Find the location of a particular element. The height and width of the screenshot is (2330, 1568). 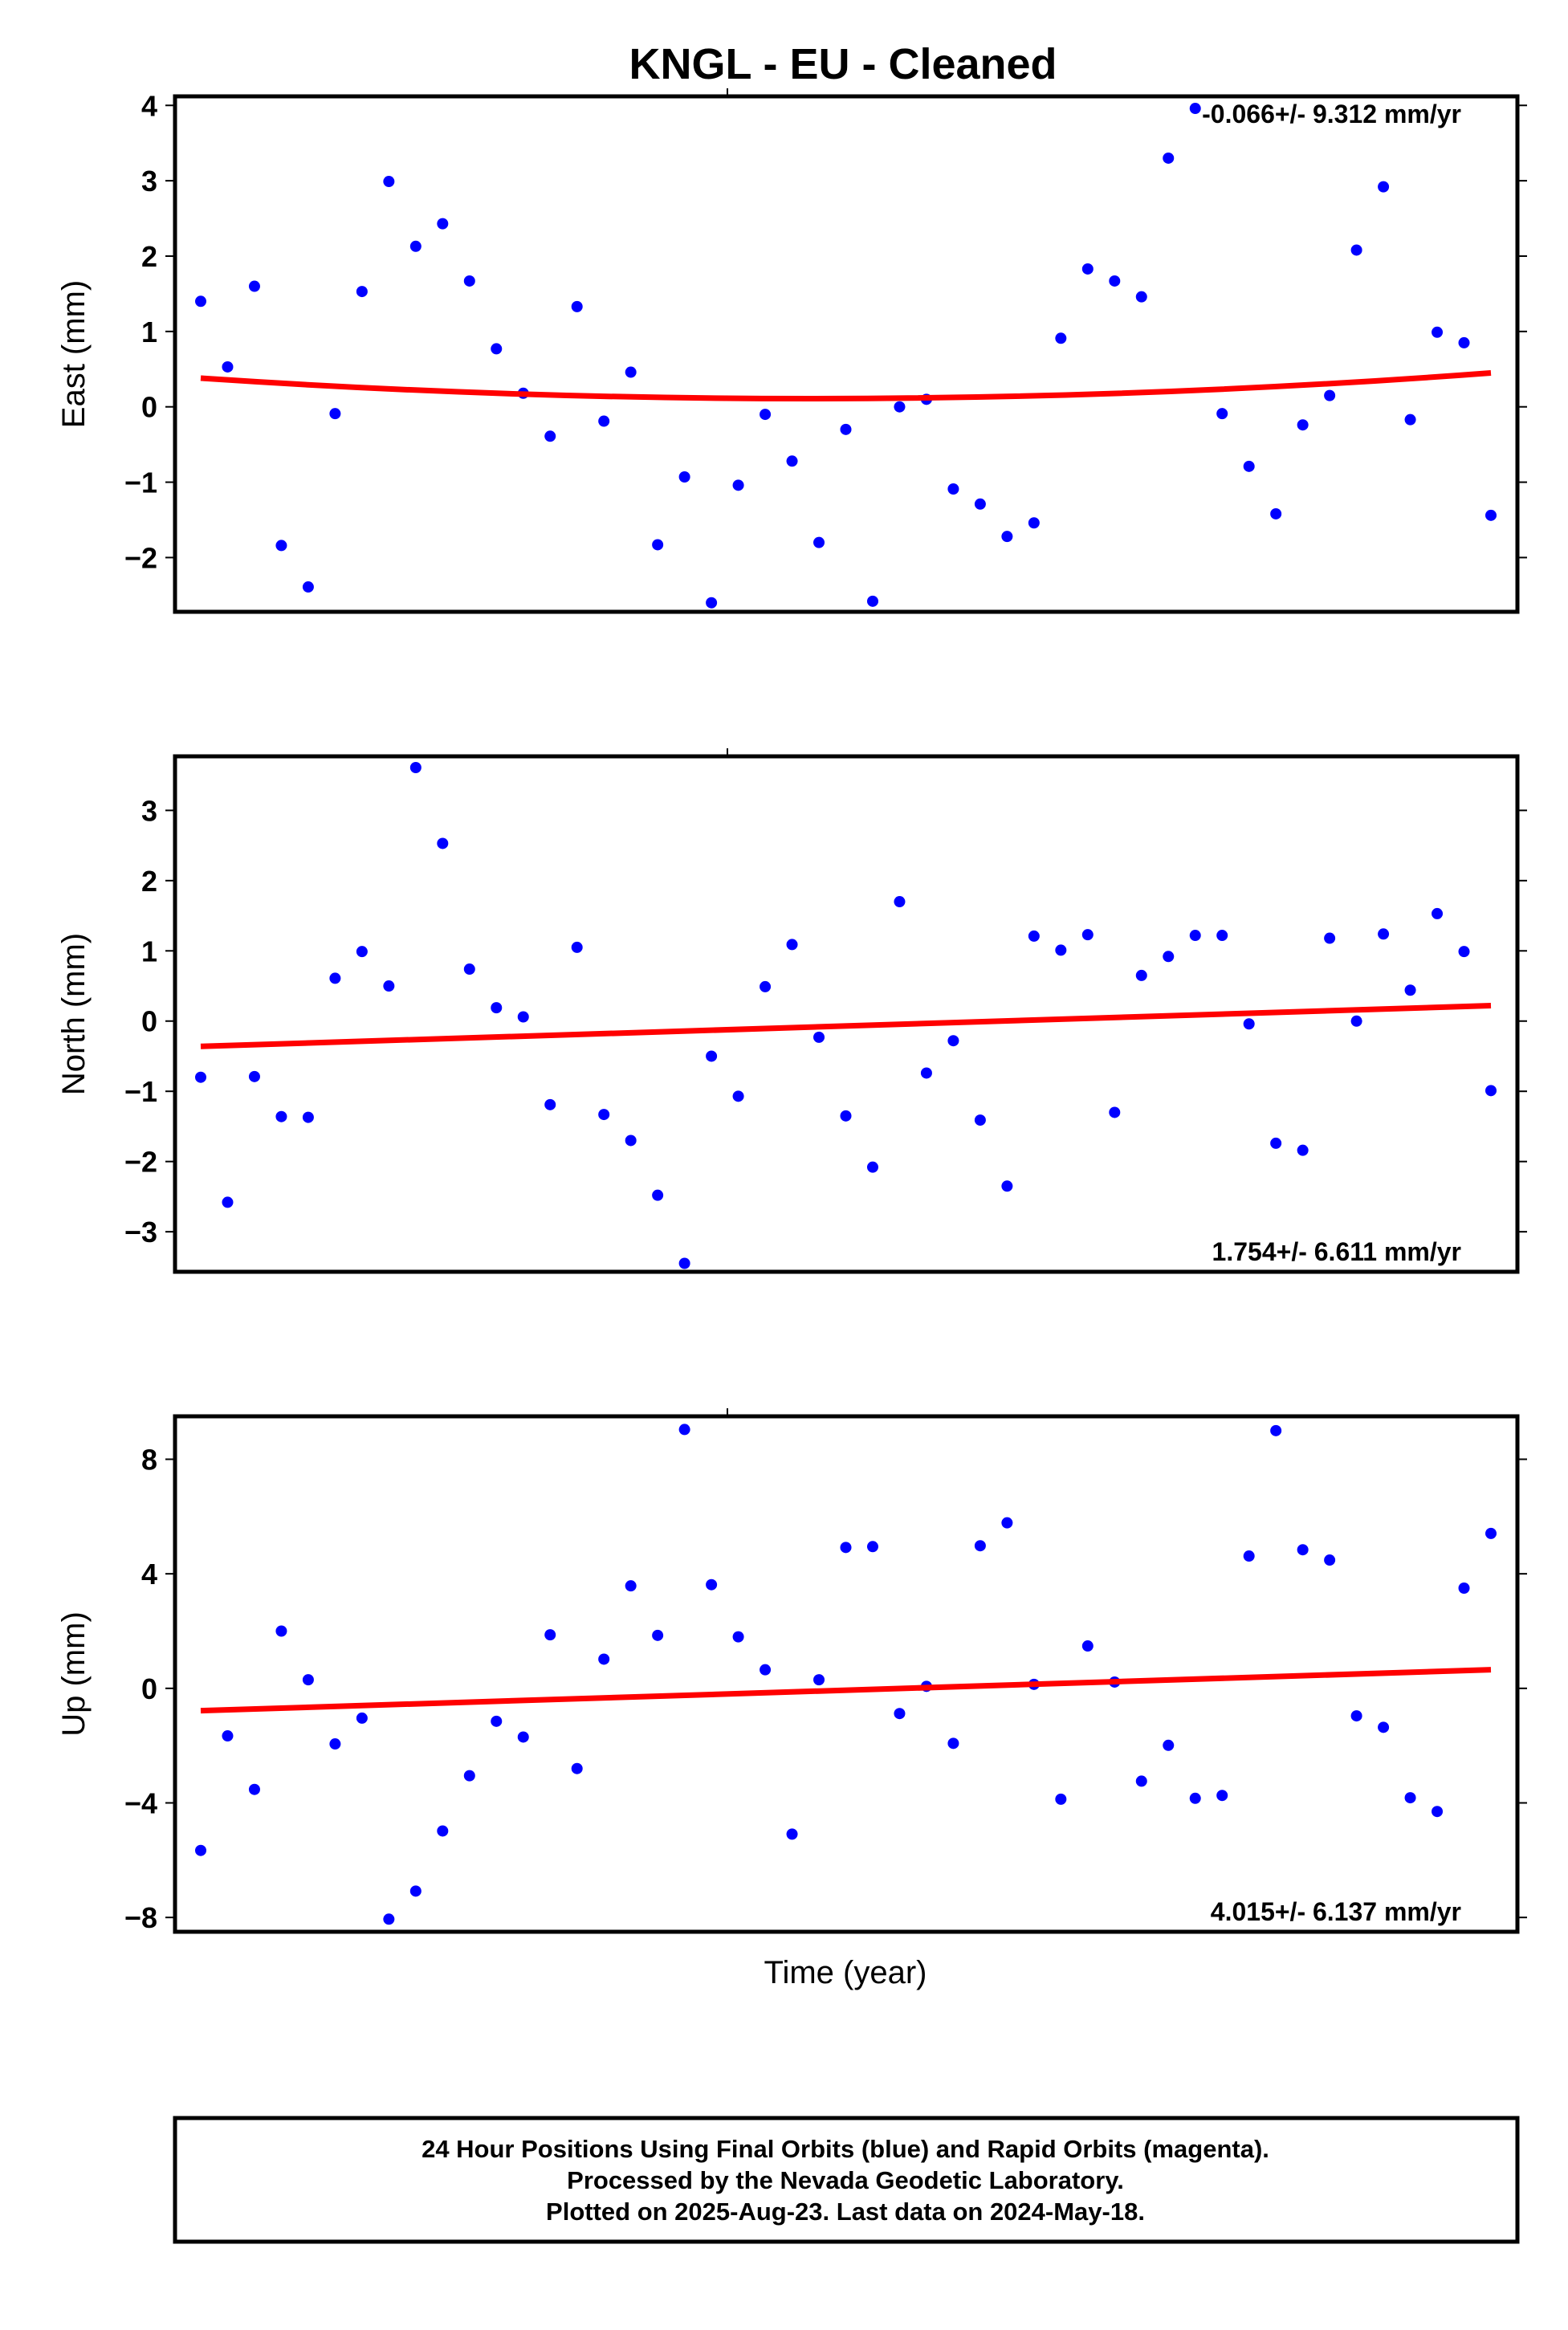

north-rate-annotation: 1.754+/- 6.611 mm/yr is located at coordinates (1336, 1251).